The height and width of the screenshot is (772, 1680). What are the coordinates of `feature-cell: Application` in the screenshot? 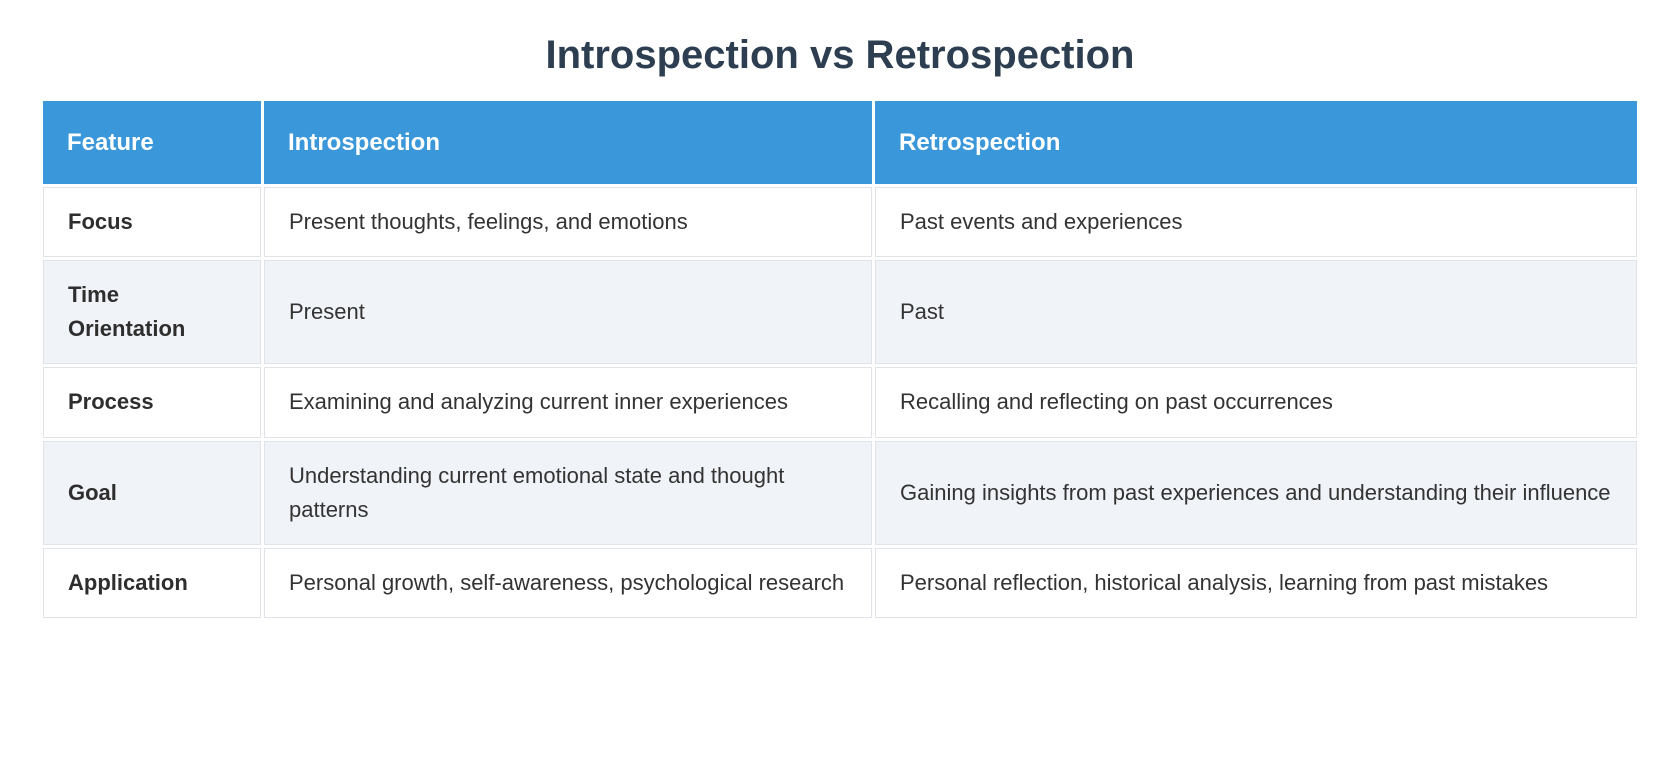 It's located at (152, 582).